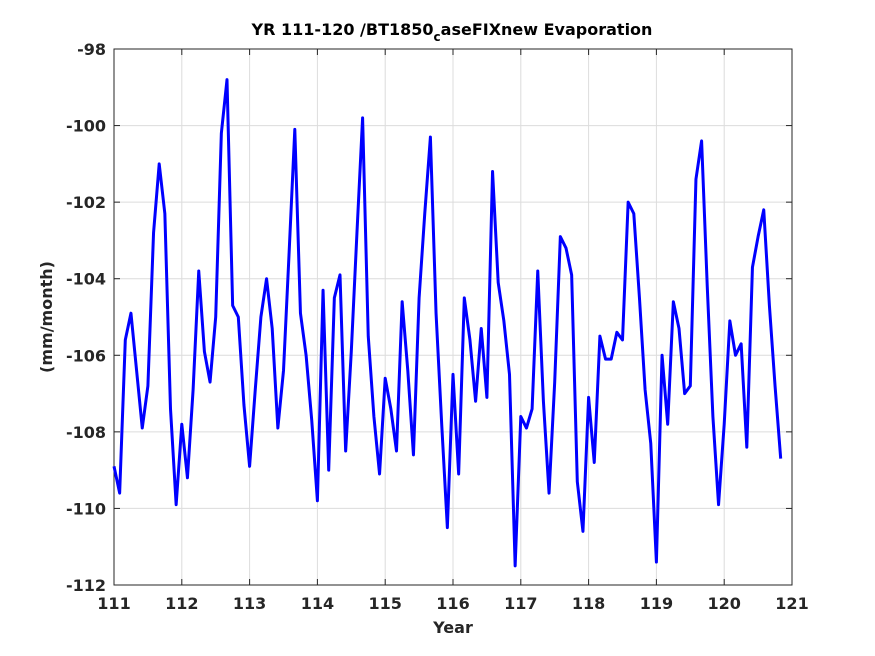  I want to click on x-tick-label: 116, so click(452, 603).